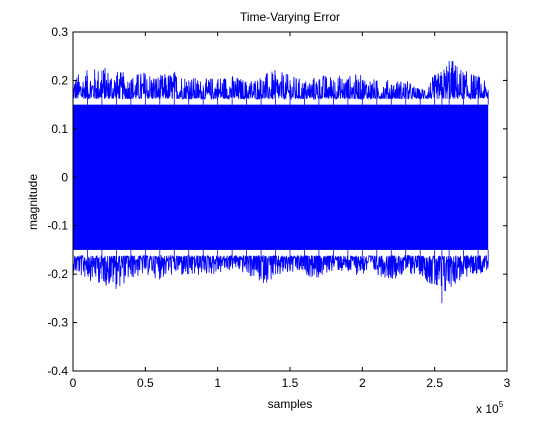  Describe the element at coordinates (59, 129) in the screenshot. I see `y-tick-label: 0.1` at that location.